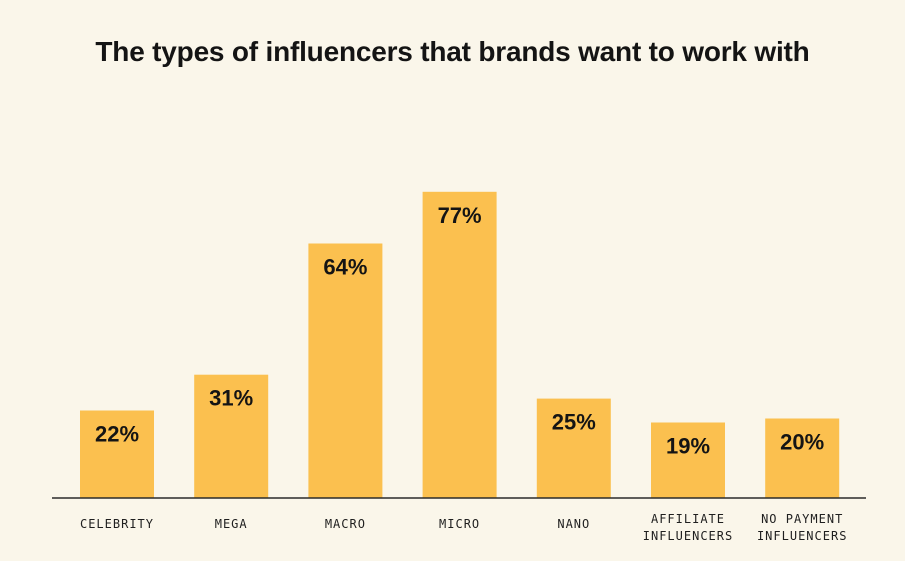  Describe the element at coordinates (688, 446) in the screenshot. I see `bar-value-label: 19%` at that location.